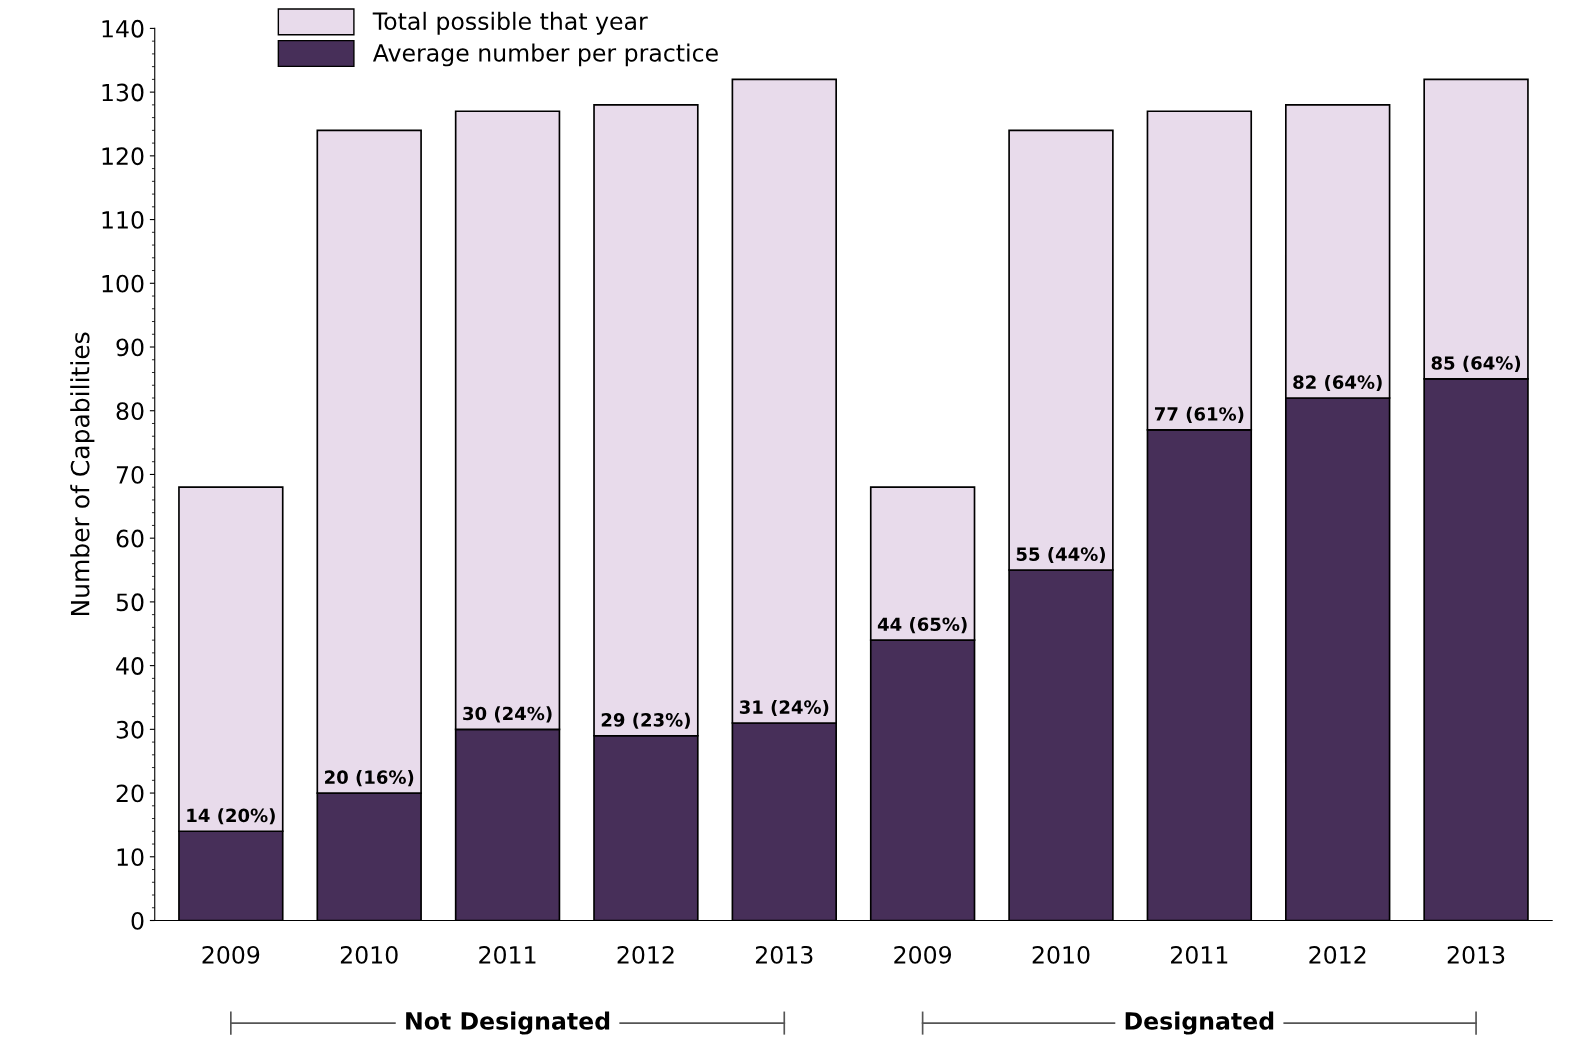 This screenshot has height=1052, width=1579. Describe the element at coordinates (231, 816) in the screenshot. I see `data-label: 14 (20%)` at that location.